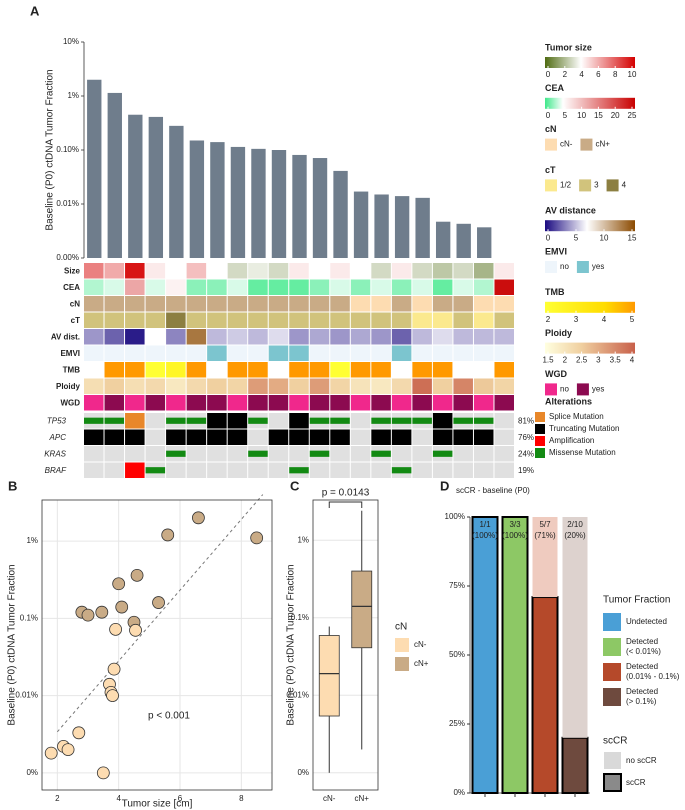 The image size is (685, 810). Describe the element at coordinates (576, 237) in the screenshot. I see `legend-tick-label: 5` at that location.